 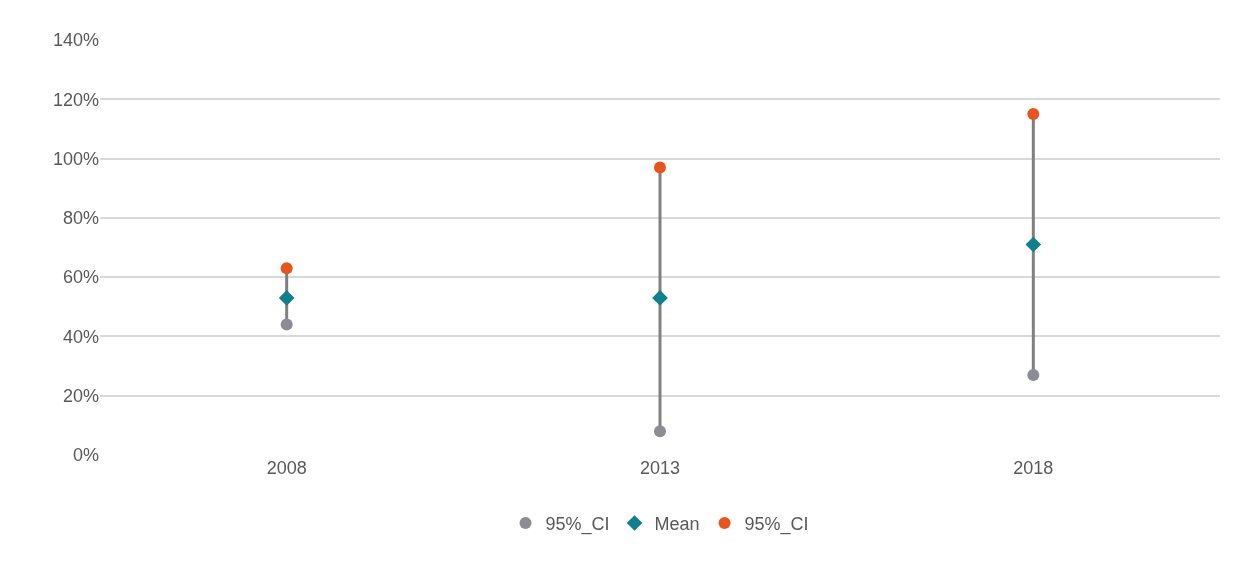 I want to click on x-tick-label: 2008, so click(x=286, y=468).